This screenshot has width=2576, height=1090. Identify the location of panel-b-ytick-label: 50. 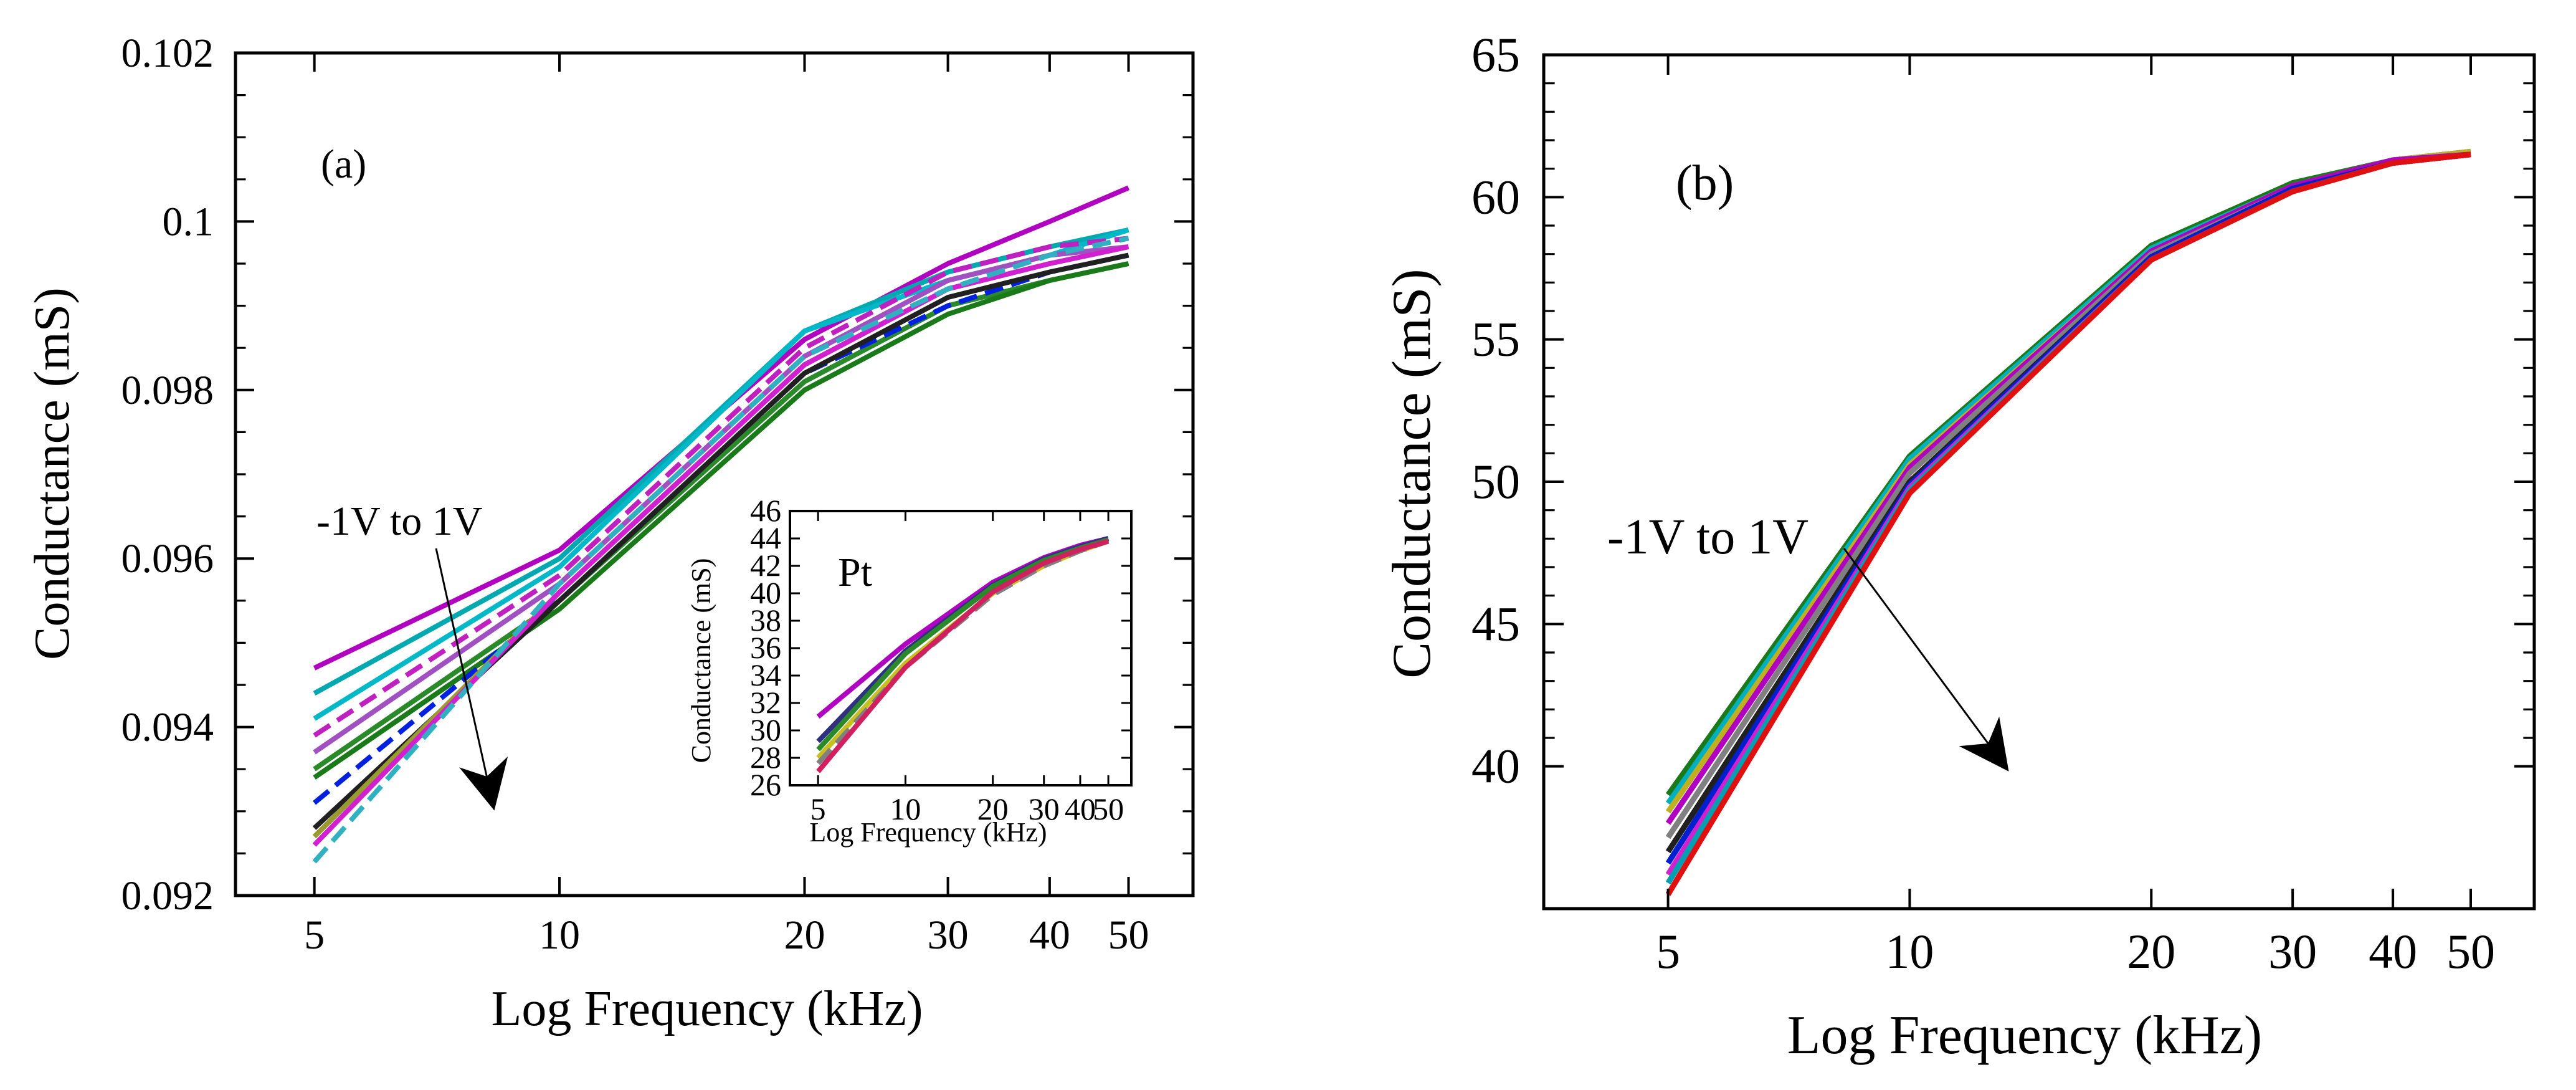
(1495, 481).